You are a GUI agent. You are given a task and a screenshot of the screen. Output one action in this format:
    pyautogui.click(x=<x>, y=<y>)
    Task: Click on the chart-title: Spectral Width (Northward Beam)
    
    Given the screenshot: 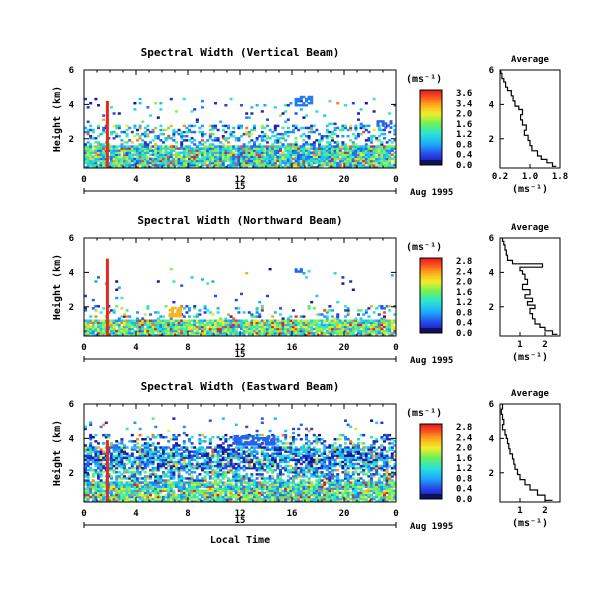 What is the action you would take?
    pyautogui.click(x=239, y=220)
    